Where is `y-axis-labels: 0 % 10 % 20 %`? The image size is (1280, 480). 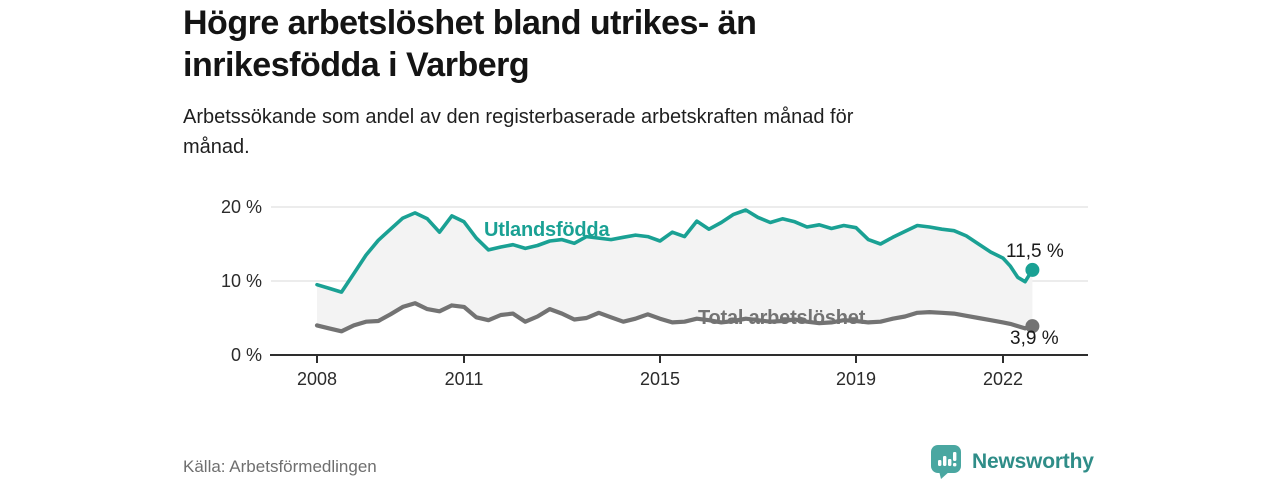
y-axis-labels: 0 % 10 % 20 % is located at coordinates (241, 281).